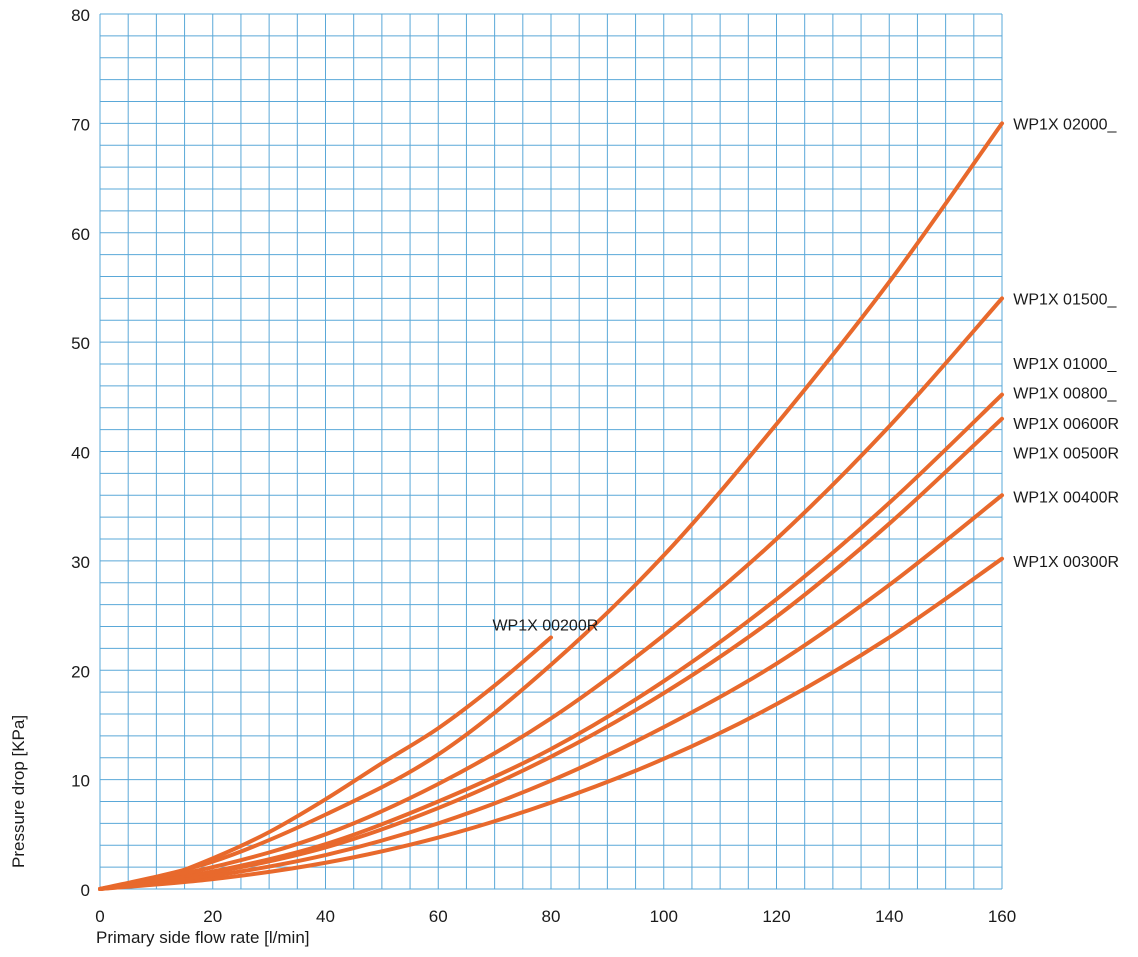  Describe the element at coordinates (325, 916) in the screenshot. I see `x-tick-label: 40` at that location.